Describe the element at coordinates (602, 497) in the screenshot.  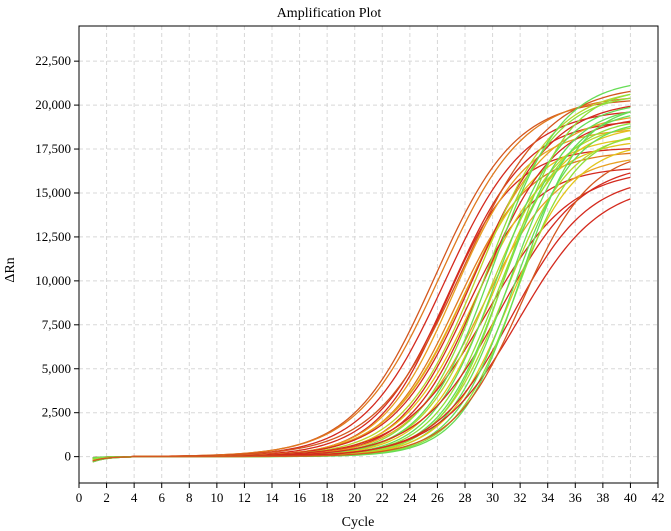
I see `x-tick-label: 38` at that location.